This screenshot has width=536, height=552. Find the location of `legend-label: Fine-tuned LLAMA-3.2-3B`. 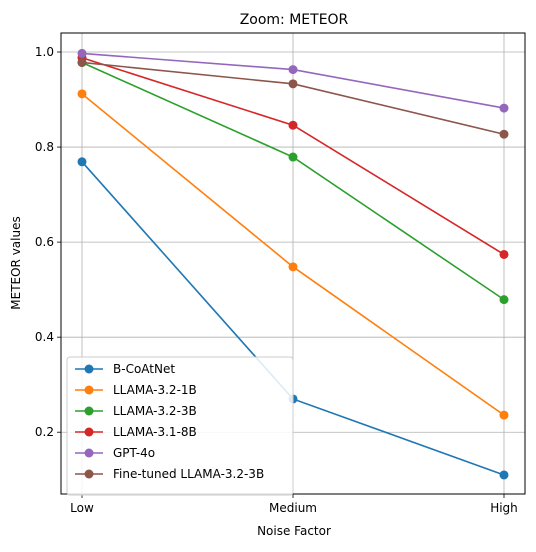

legend-label: Fine-tuned LLAMA-3.2-3B is located at coordinates (188, 474).